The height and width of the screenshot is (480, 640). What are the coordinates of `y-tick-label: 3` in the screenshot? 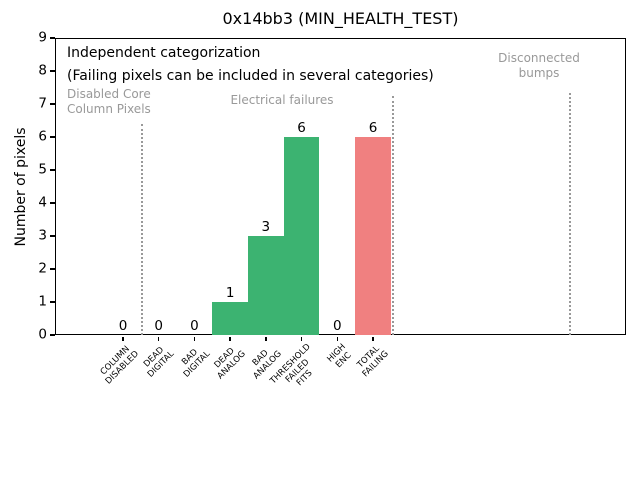 It's located at (42, 235).